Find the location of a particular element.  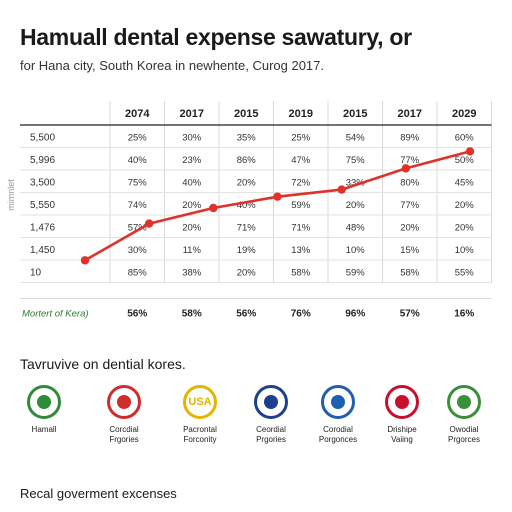

table-cell: 48% is located at coordinates (356, 227).